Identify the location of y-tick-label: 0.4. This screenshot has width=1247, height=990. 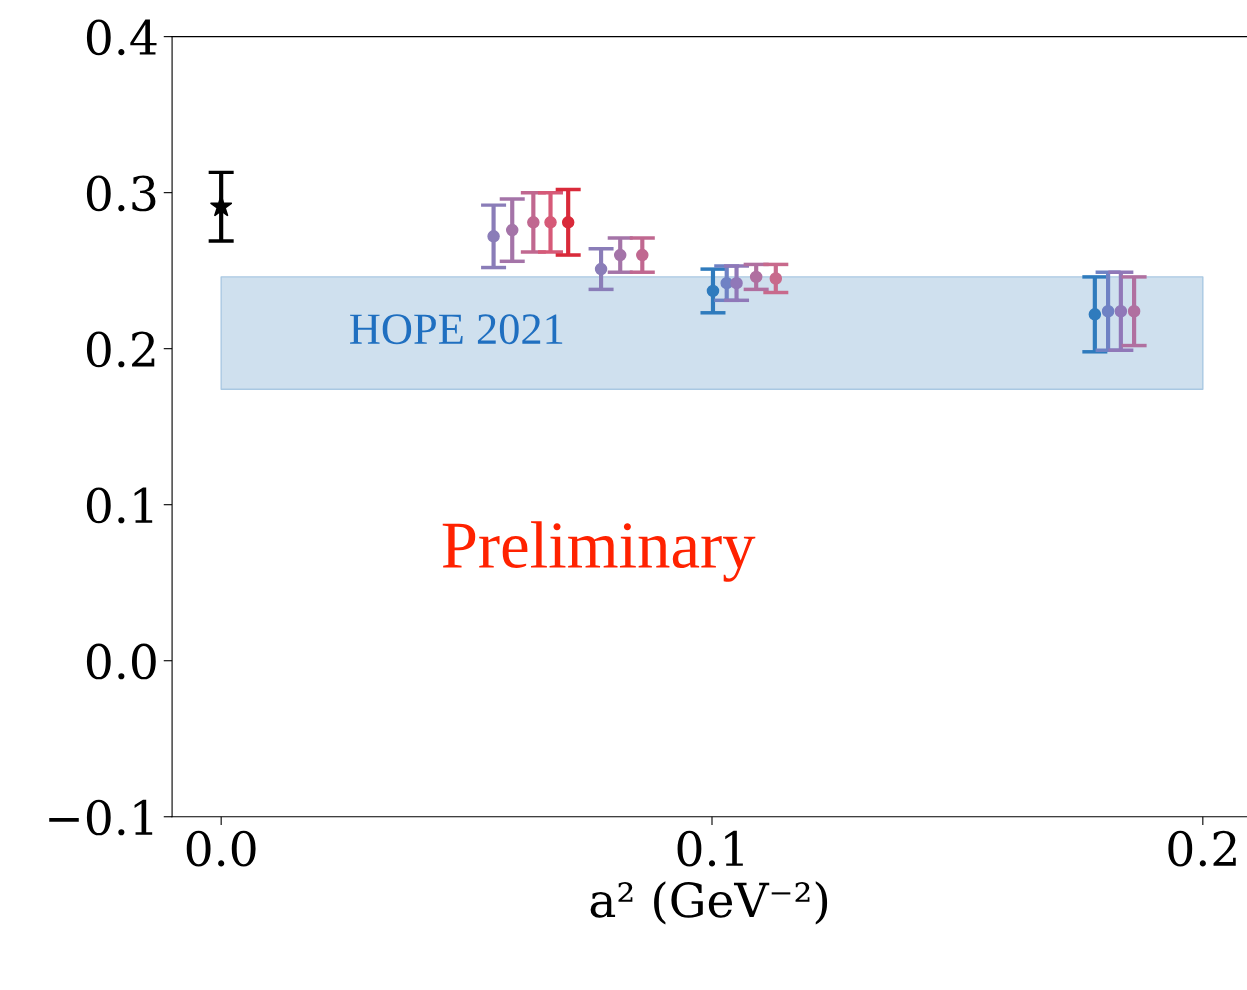
(121, 37).